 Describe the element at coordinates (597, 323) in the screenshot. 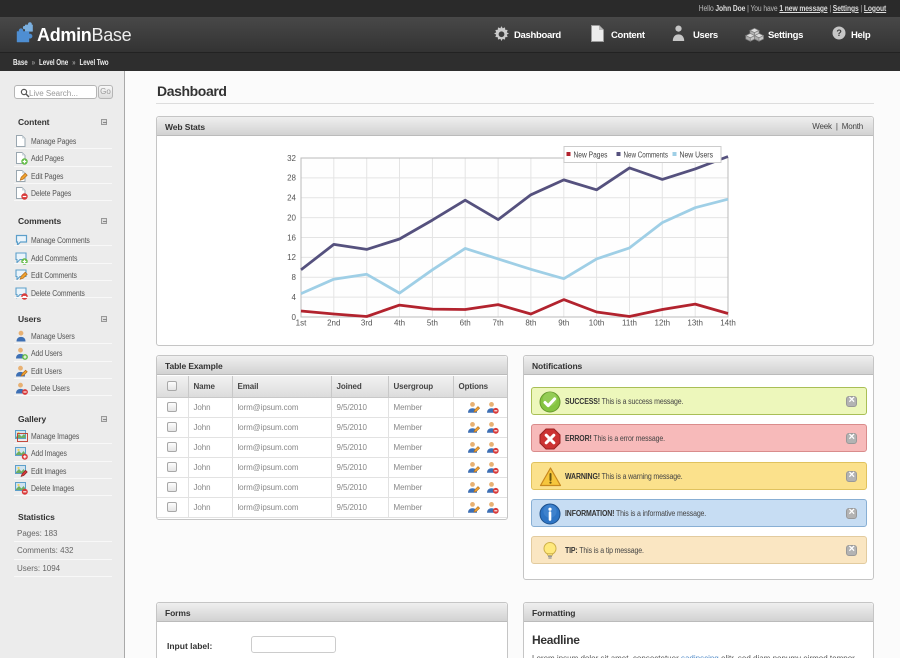

I see `svg-text: 10th` at that location.